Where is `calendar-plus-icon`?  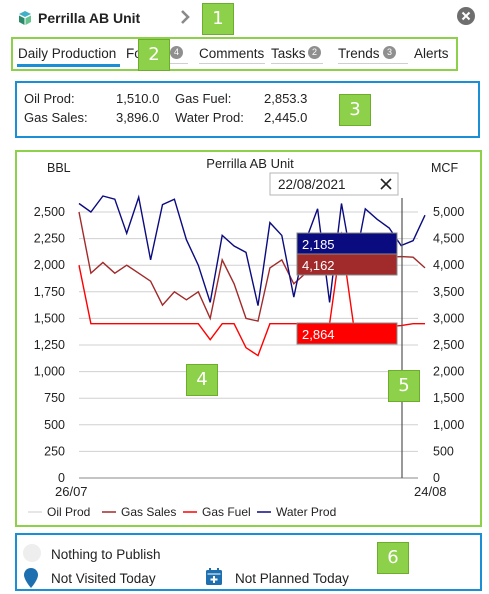
calendar-plus-icon is located at coordinates (214, 576).